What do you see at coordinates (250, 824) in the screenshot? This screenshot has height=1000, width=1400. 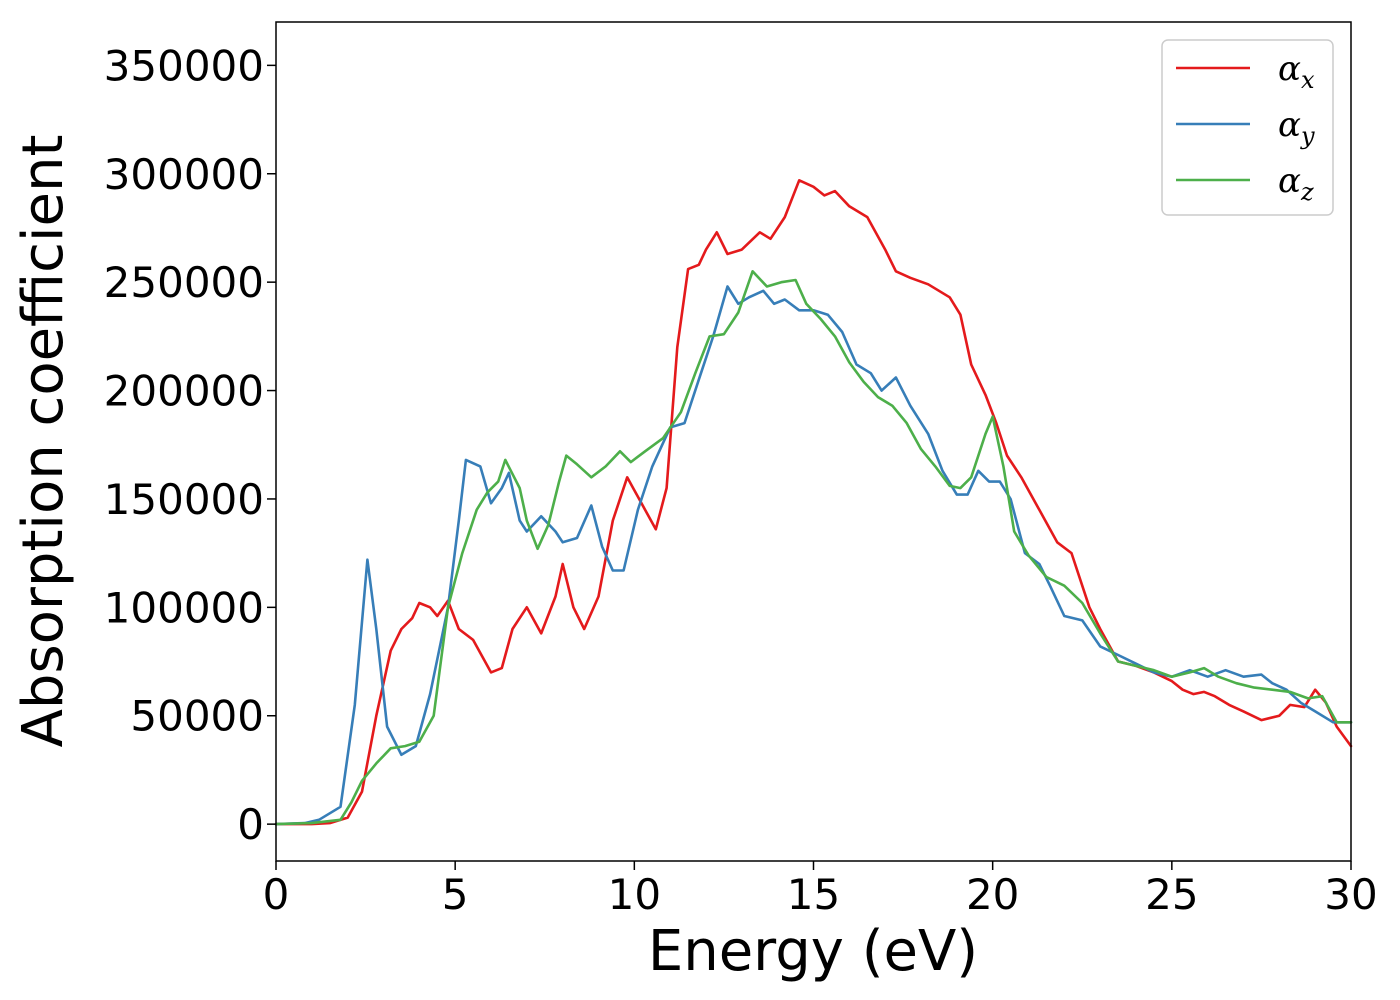 I see `y-tick-label: 0` at bounding box center [250, 824].